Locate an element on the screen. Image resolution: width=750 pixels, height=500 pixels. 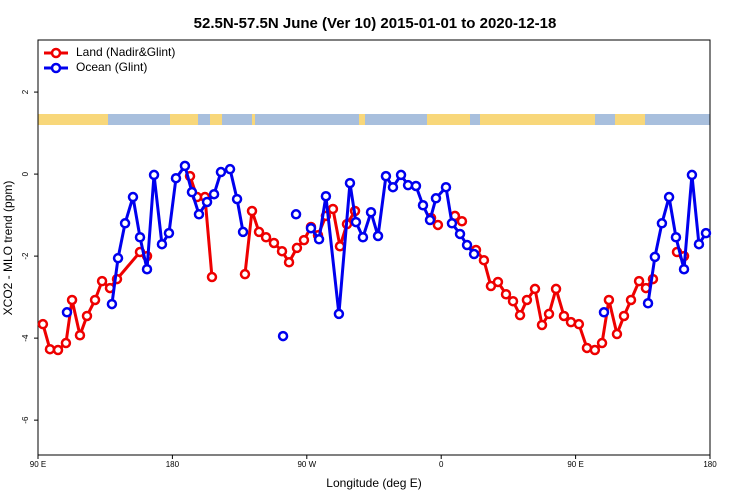
legend-label: Land (Nadir&Glint) is located at coordinates (125, 52).